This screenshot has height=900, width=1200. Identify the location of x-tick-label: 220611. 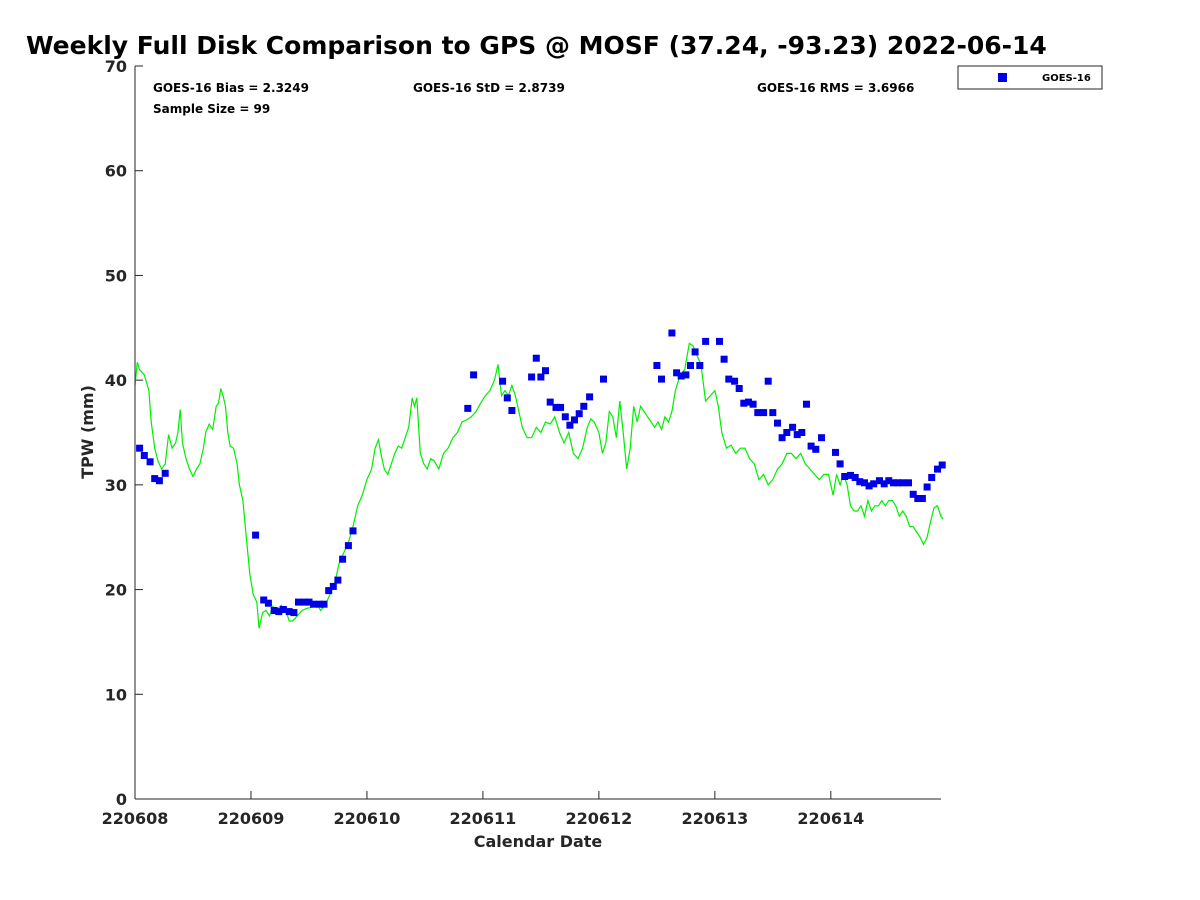
(483, 818).